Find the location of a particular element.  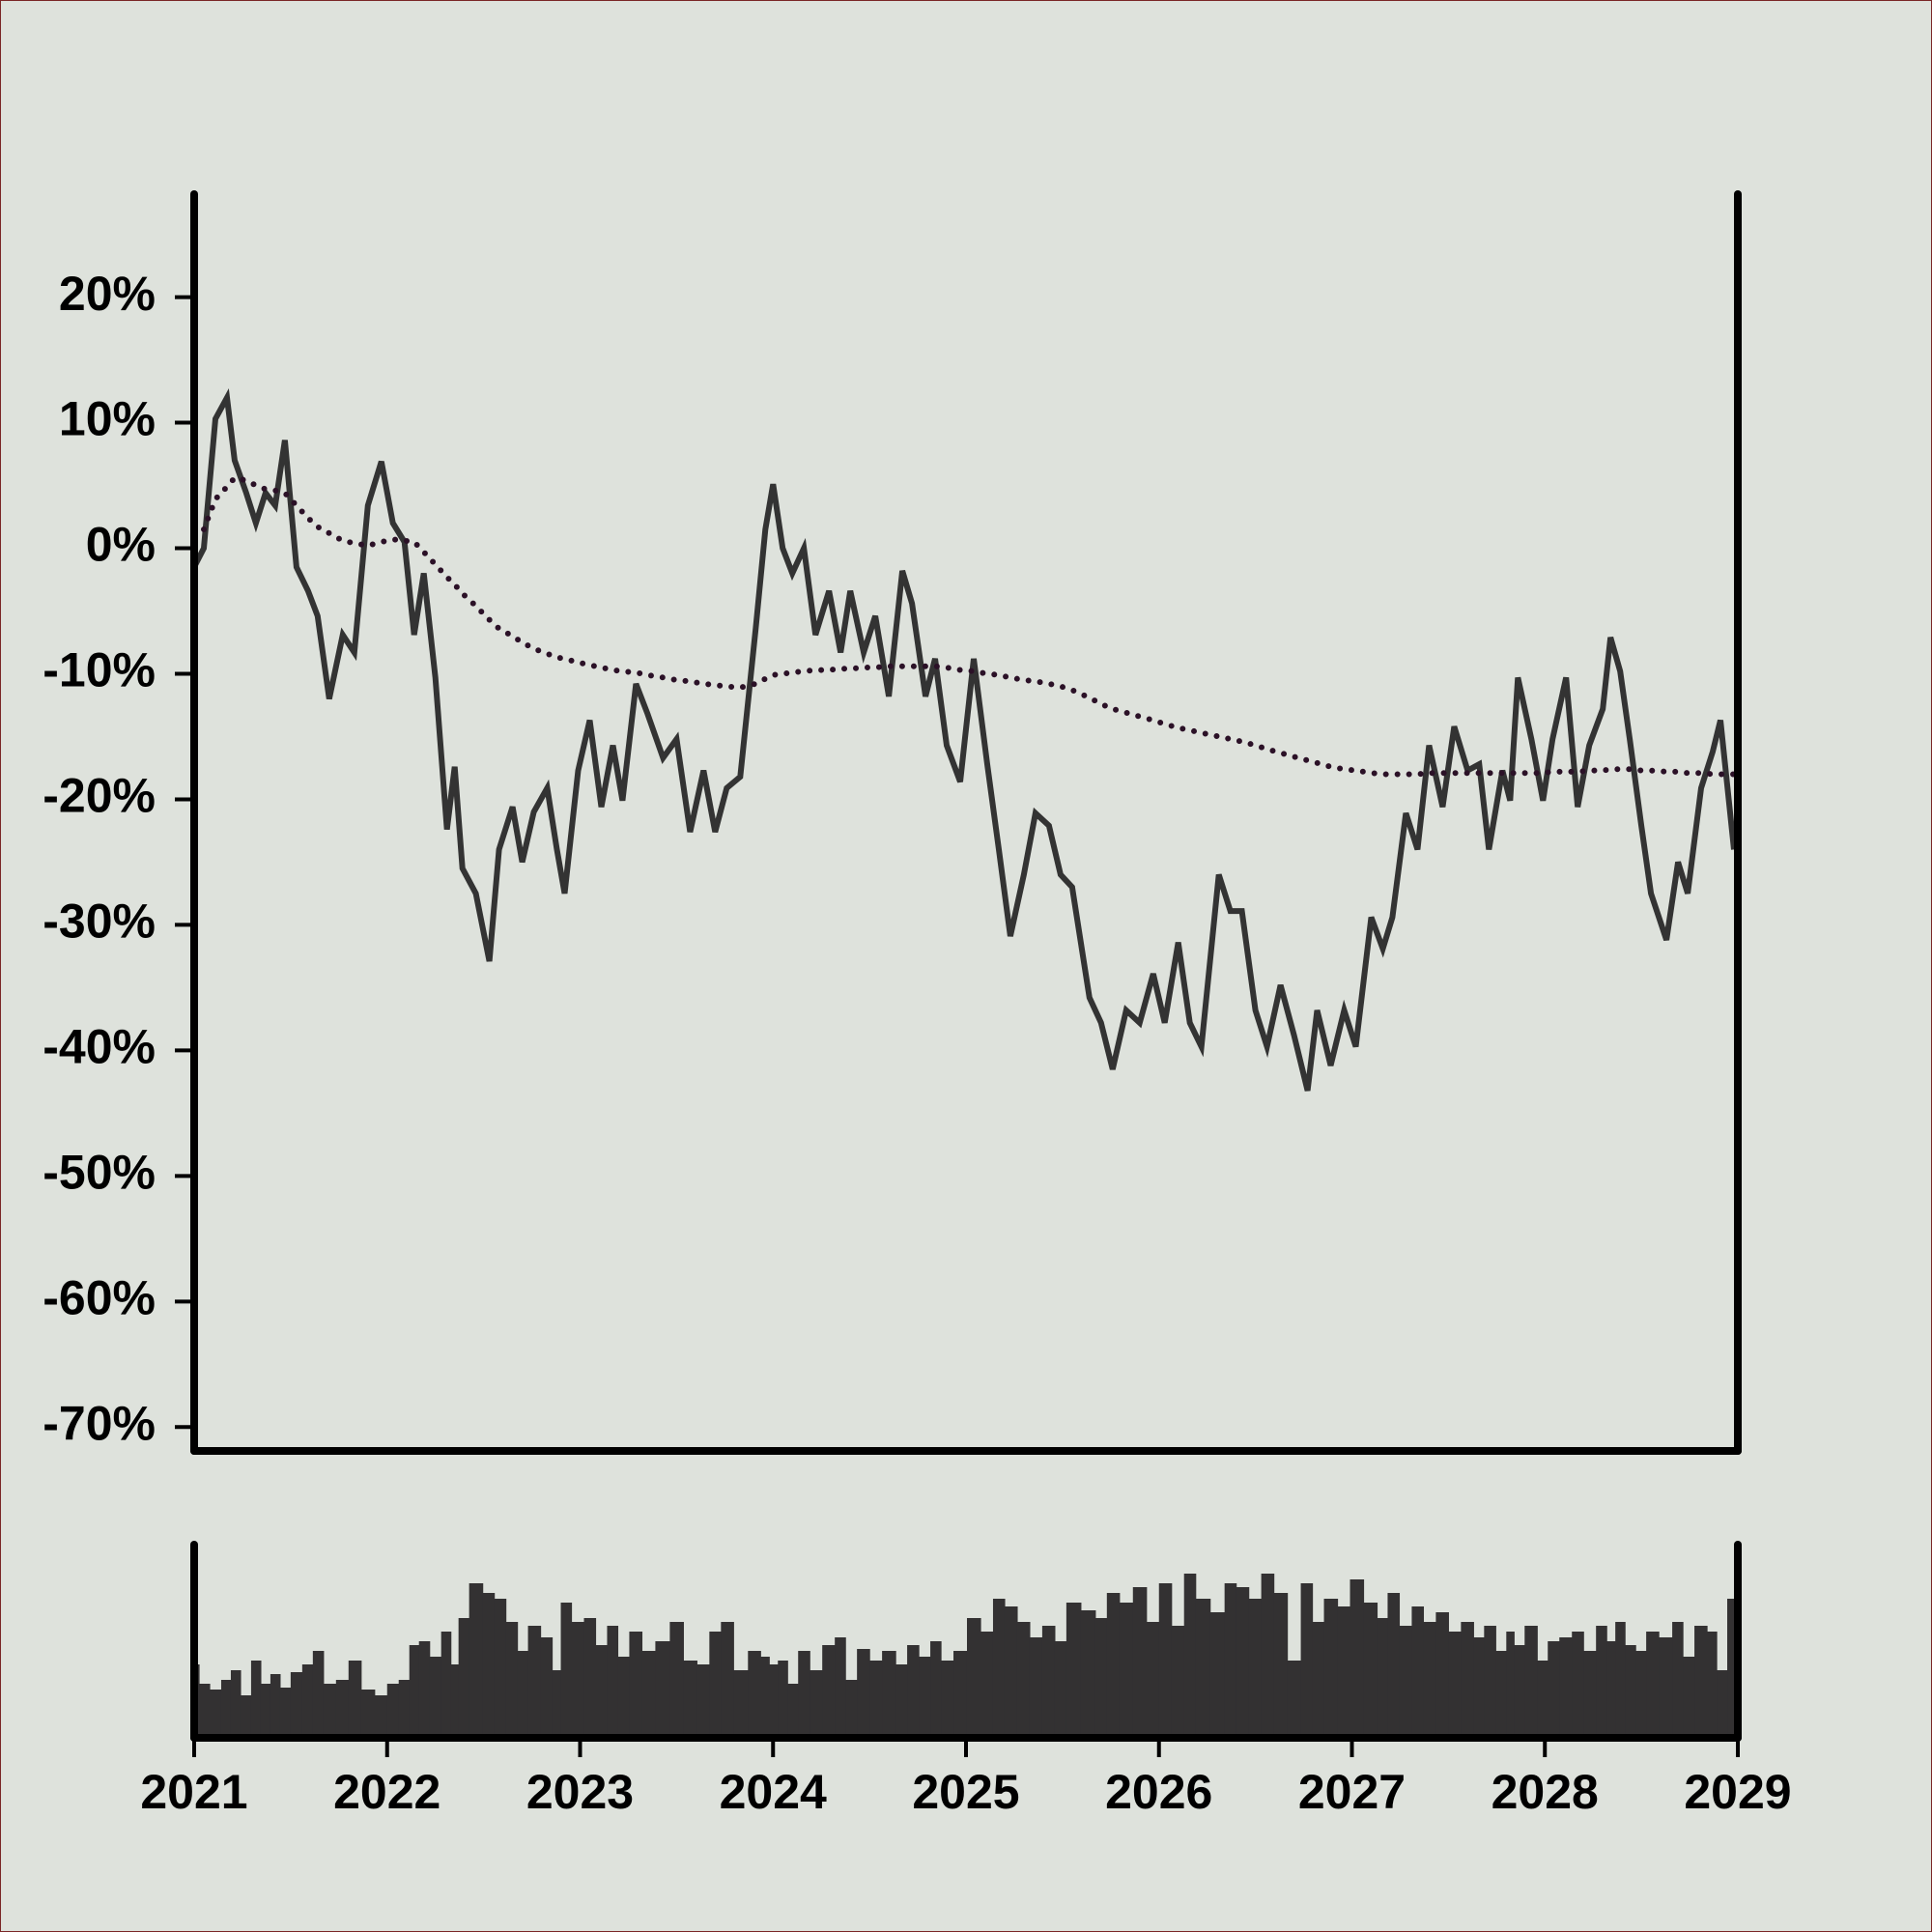

y-tick-label: -50% is located at coordinates (99, 1173).